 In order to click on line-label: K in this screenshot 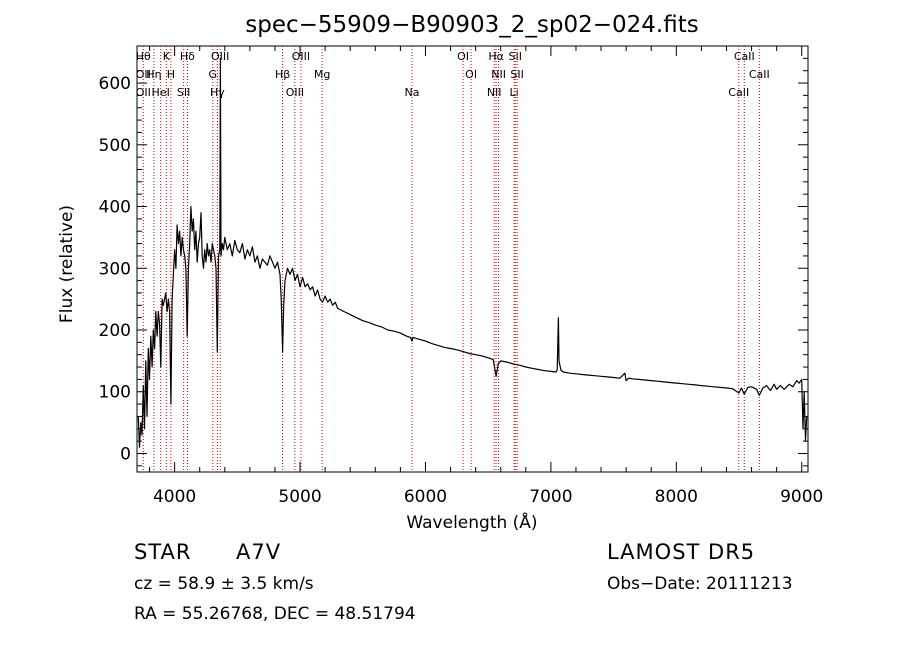, I will do `click(167, 56)`.